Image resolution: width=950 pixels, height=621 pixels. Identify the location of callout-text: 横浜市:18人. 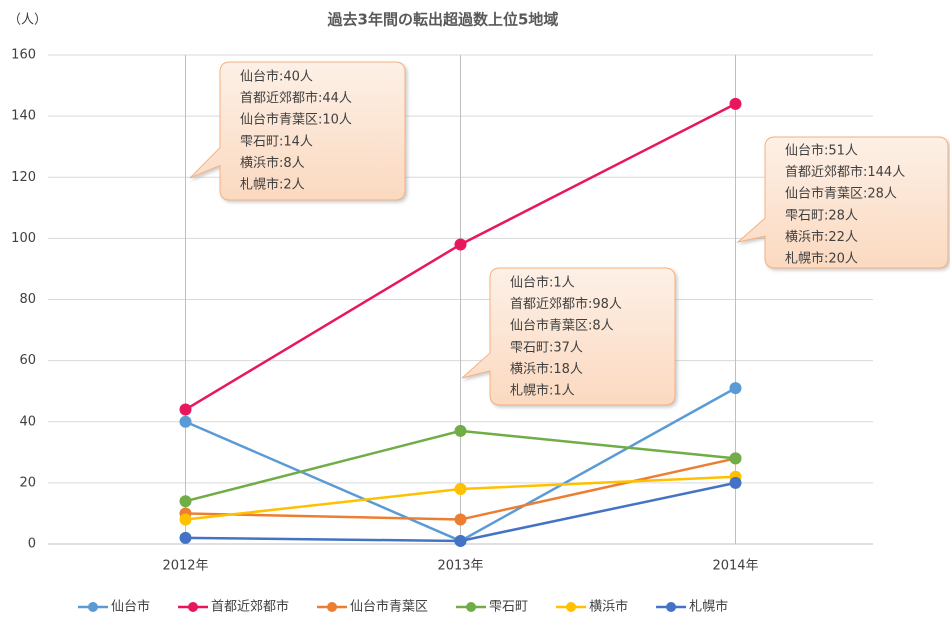
(546, 369).